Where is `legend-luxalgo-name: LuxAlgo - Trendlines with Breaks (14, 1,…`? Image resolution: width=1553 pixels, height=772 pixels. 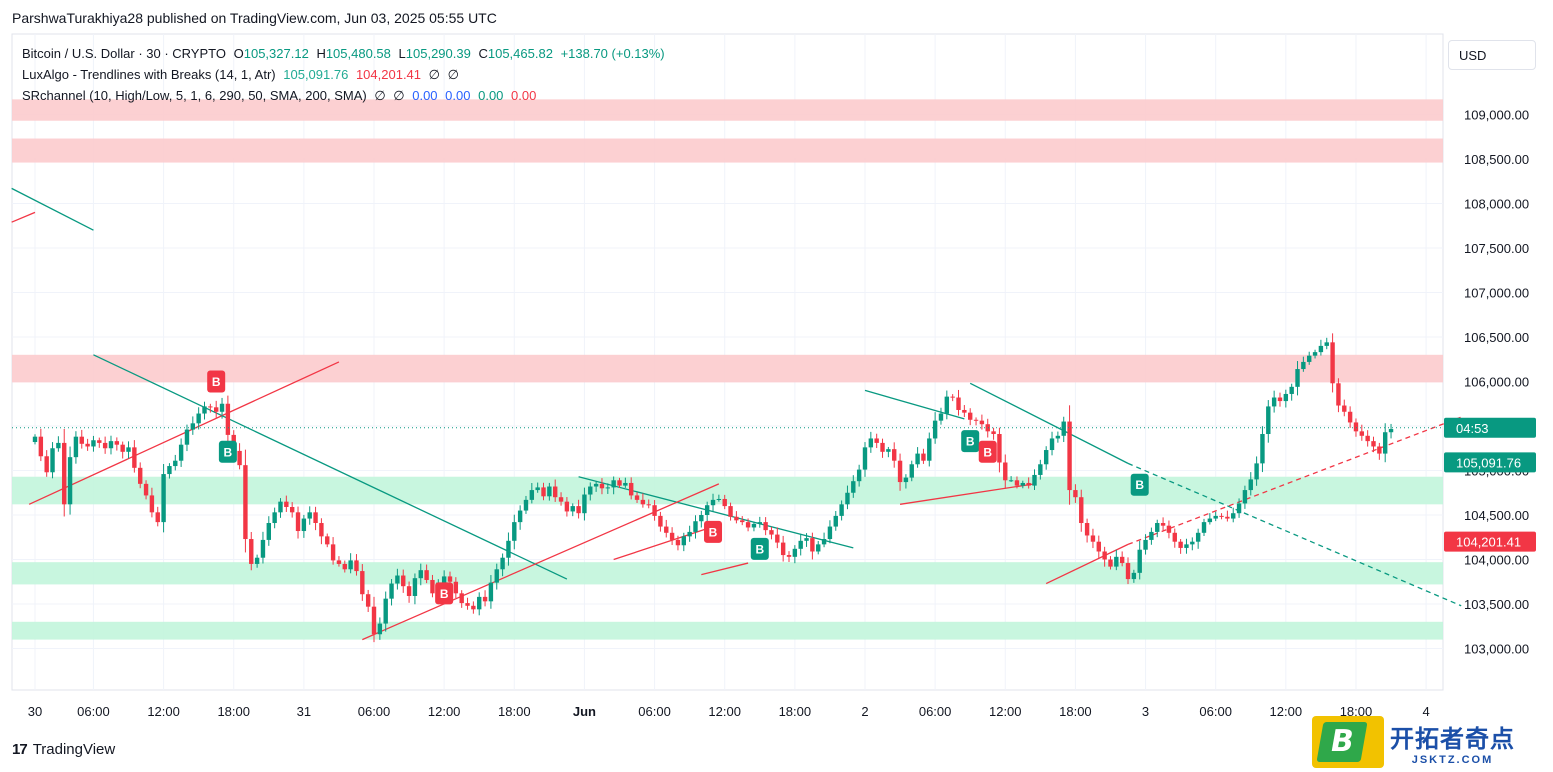 legend-luxalgo-name: LuxAlgo - Trendlines with Breaks (14, 1,… is located at coordinates (149, 74).